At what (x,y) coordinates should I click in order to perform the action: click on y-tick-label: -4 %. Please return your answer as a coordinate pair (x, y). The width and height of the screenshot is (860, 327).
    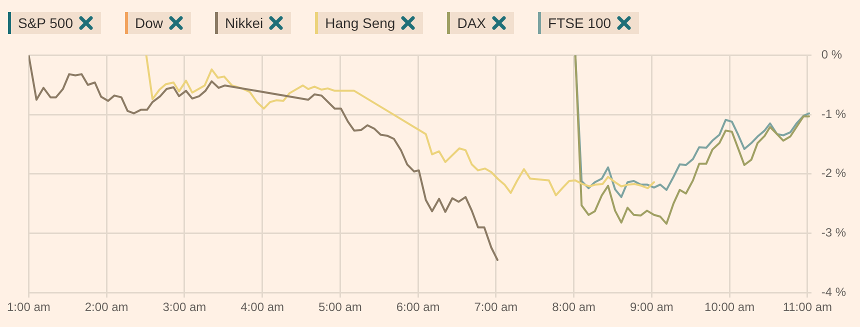
    Looking at the image, I should click on (833, 291).